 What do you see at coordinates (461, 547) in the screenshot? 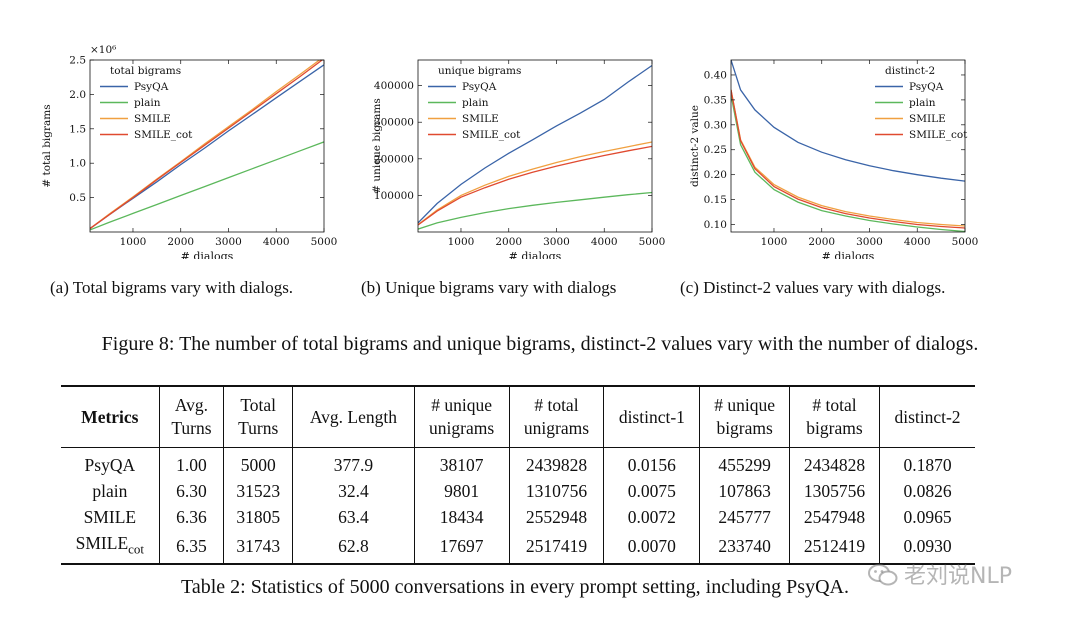
I see `table-cell: 17697` at bounding box center [461, 547].